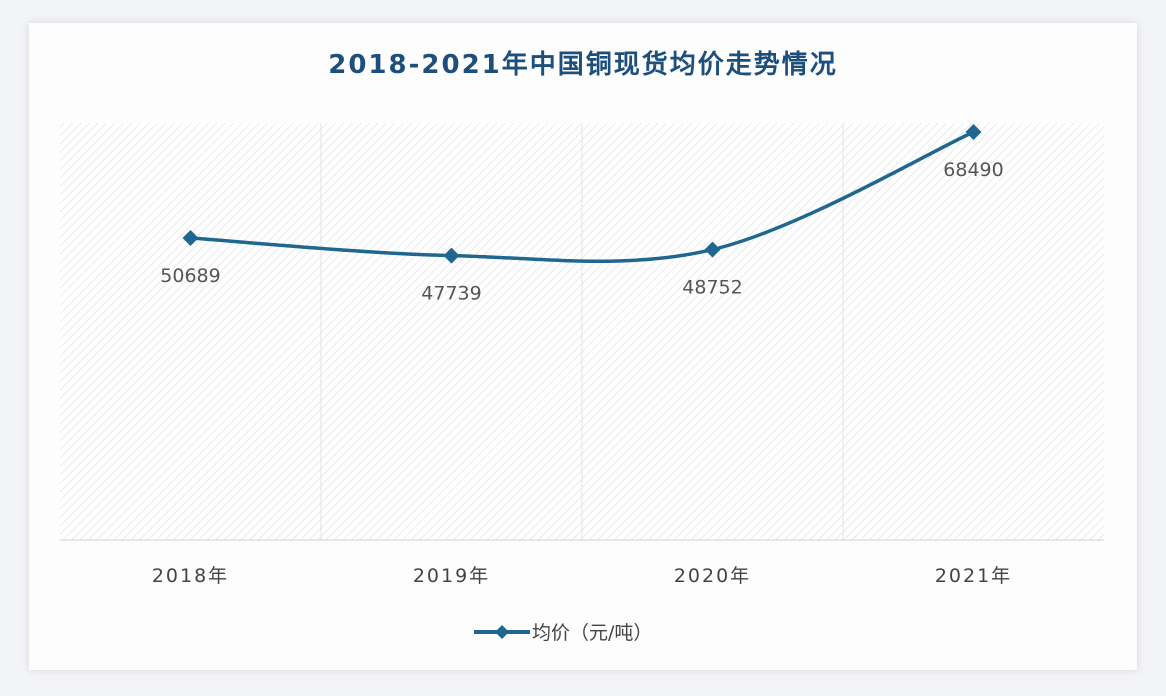 The width and height of the screenshot is (1166, 696). Describe the element at coordinates (502, 631) in the screenshot. I see `legend-line-diamond-icon` at that location.